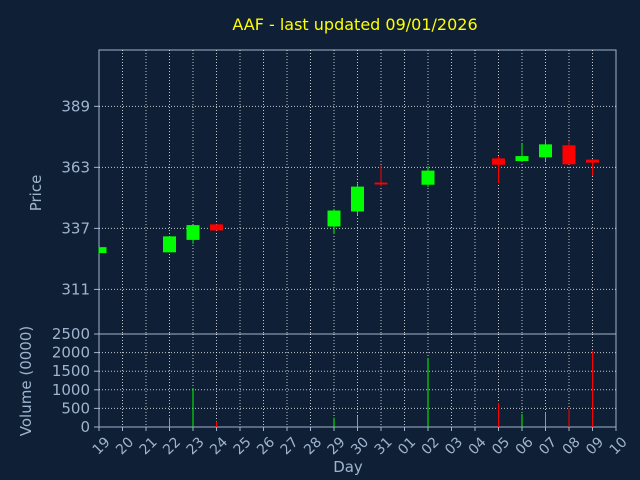 The width and height of the screenshot is (640, 480). What do you see at coordinates (75, 228) in the screenshot?
I see `price-tick-label: 337` at bounding box center [75, 228].